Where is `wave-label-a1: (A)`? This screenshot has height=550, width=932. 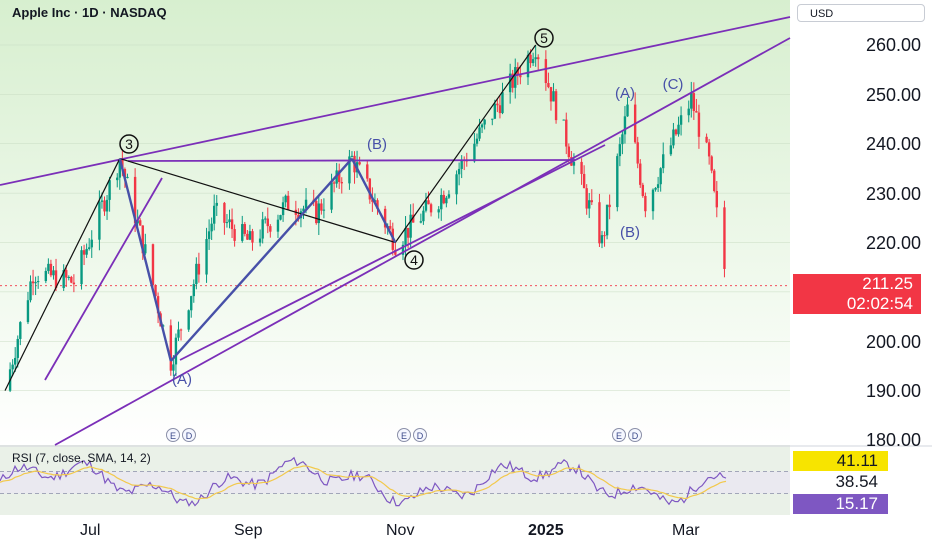
wave-label-a1: (A) is located at coordinates (182, 379).